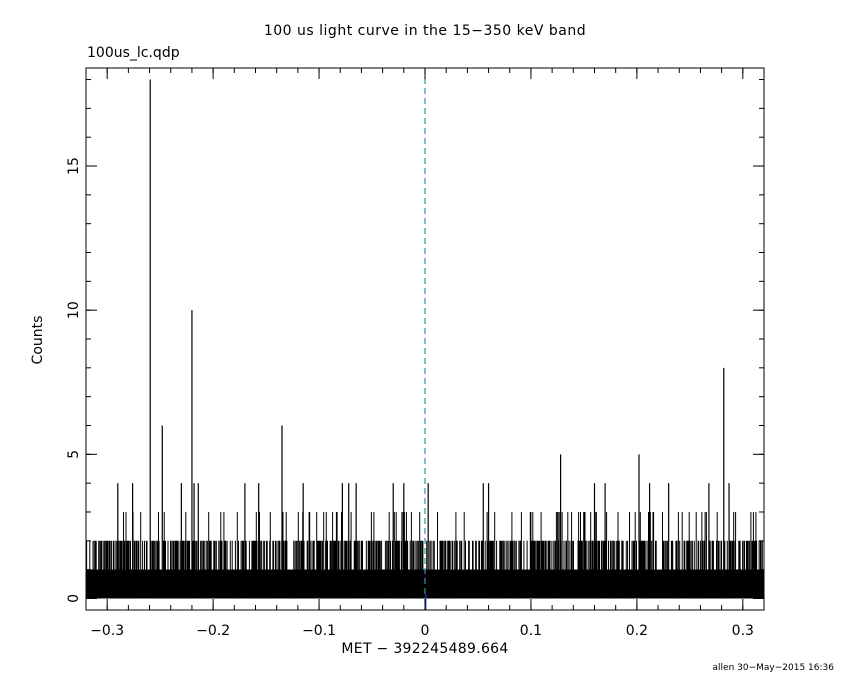 This screenshot has width=850, height=680. I want to click on y-tick-label: 15, so click(74, 166).